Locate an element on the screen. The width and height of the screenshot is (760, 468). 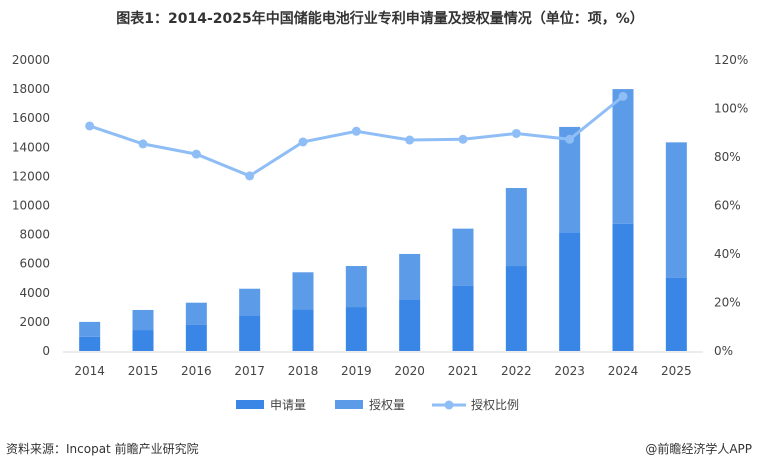
legend-ratio-label: 授权比例 is located at coordinates (495, 404).